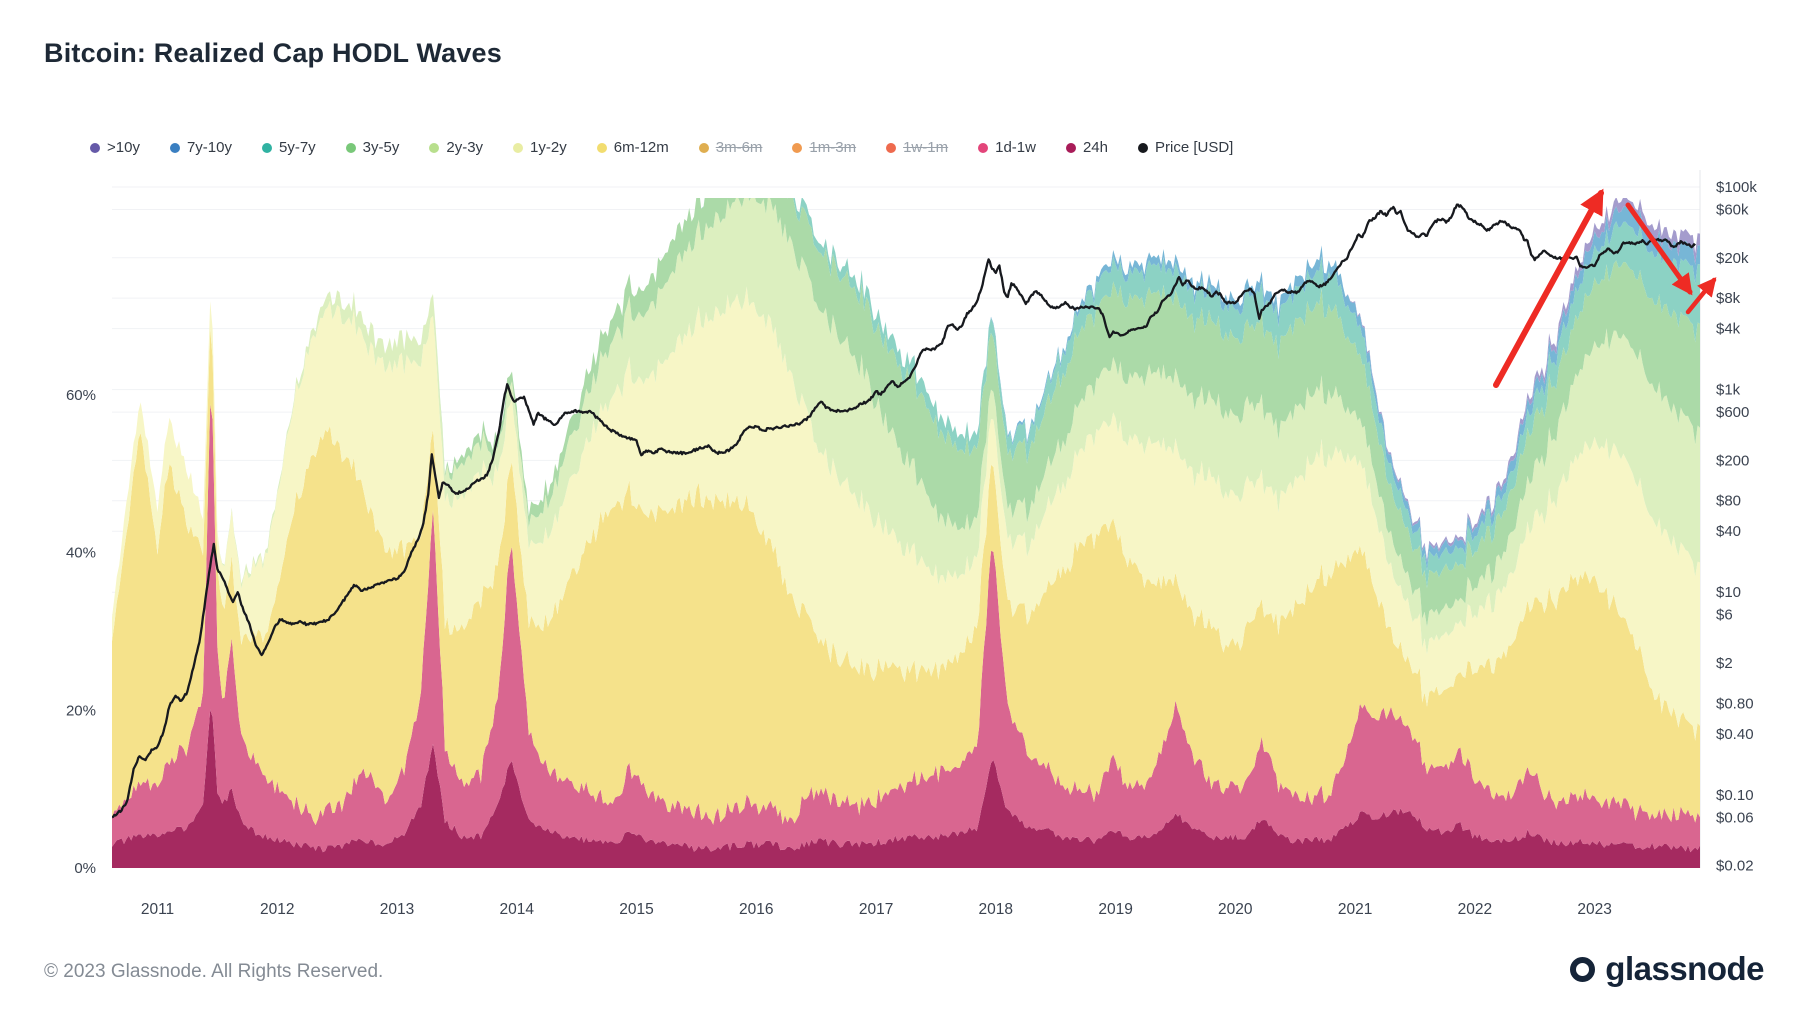 The width and height of the screenshot is (1800, 1014). Describe the element at coordinates (157, 909) in the screenshot. I see `x-axis-label: 2011` at that location.